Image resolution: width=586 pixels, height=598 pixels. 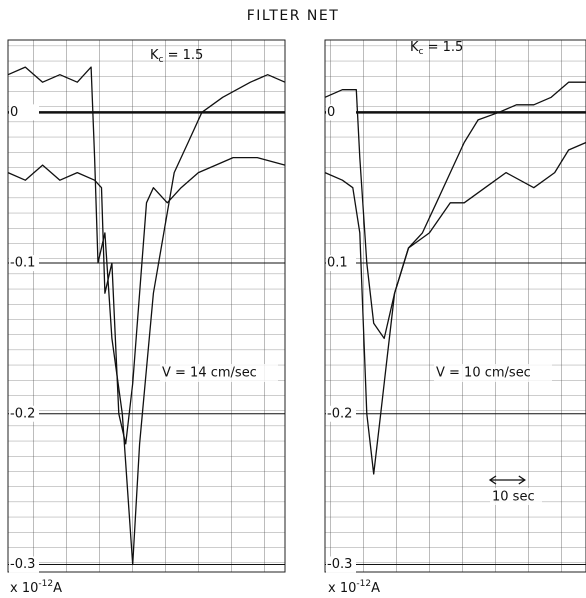 I want to click on y-tick-label: 0.1, so click(x=337, y=263).